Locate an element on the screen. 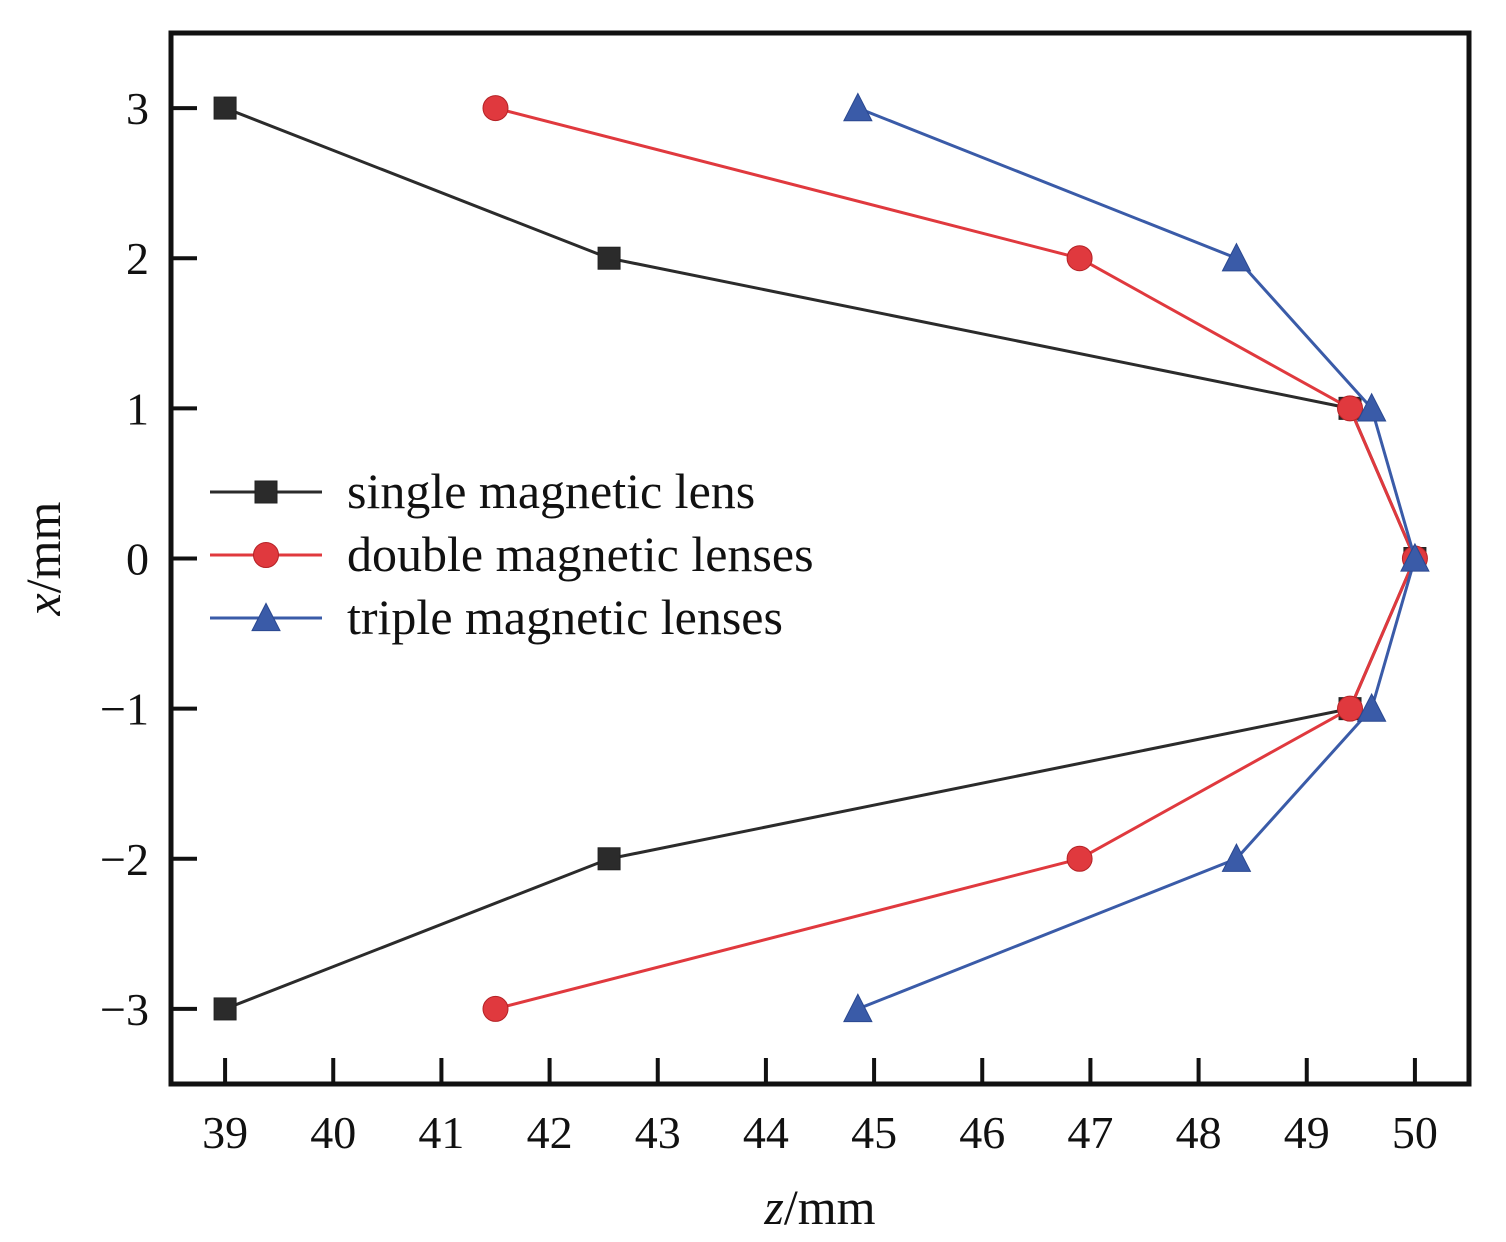 This screenshot has width=1506, height=1242. y-tick-label: 2 is located at coordinates (137, 258).